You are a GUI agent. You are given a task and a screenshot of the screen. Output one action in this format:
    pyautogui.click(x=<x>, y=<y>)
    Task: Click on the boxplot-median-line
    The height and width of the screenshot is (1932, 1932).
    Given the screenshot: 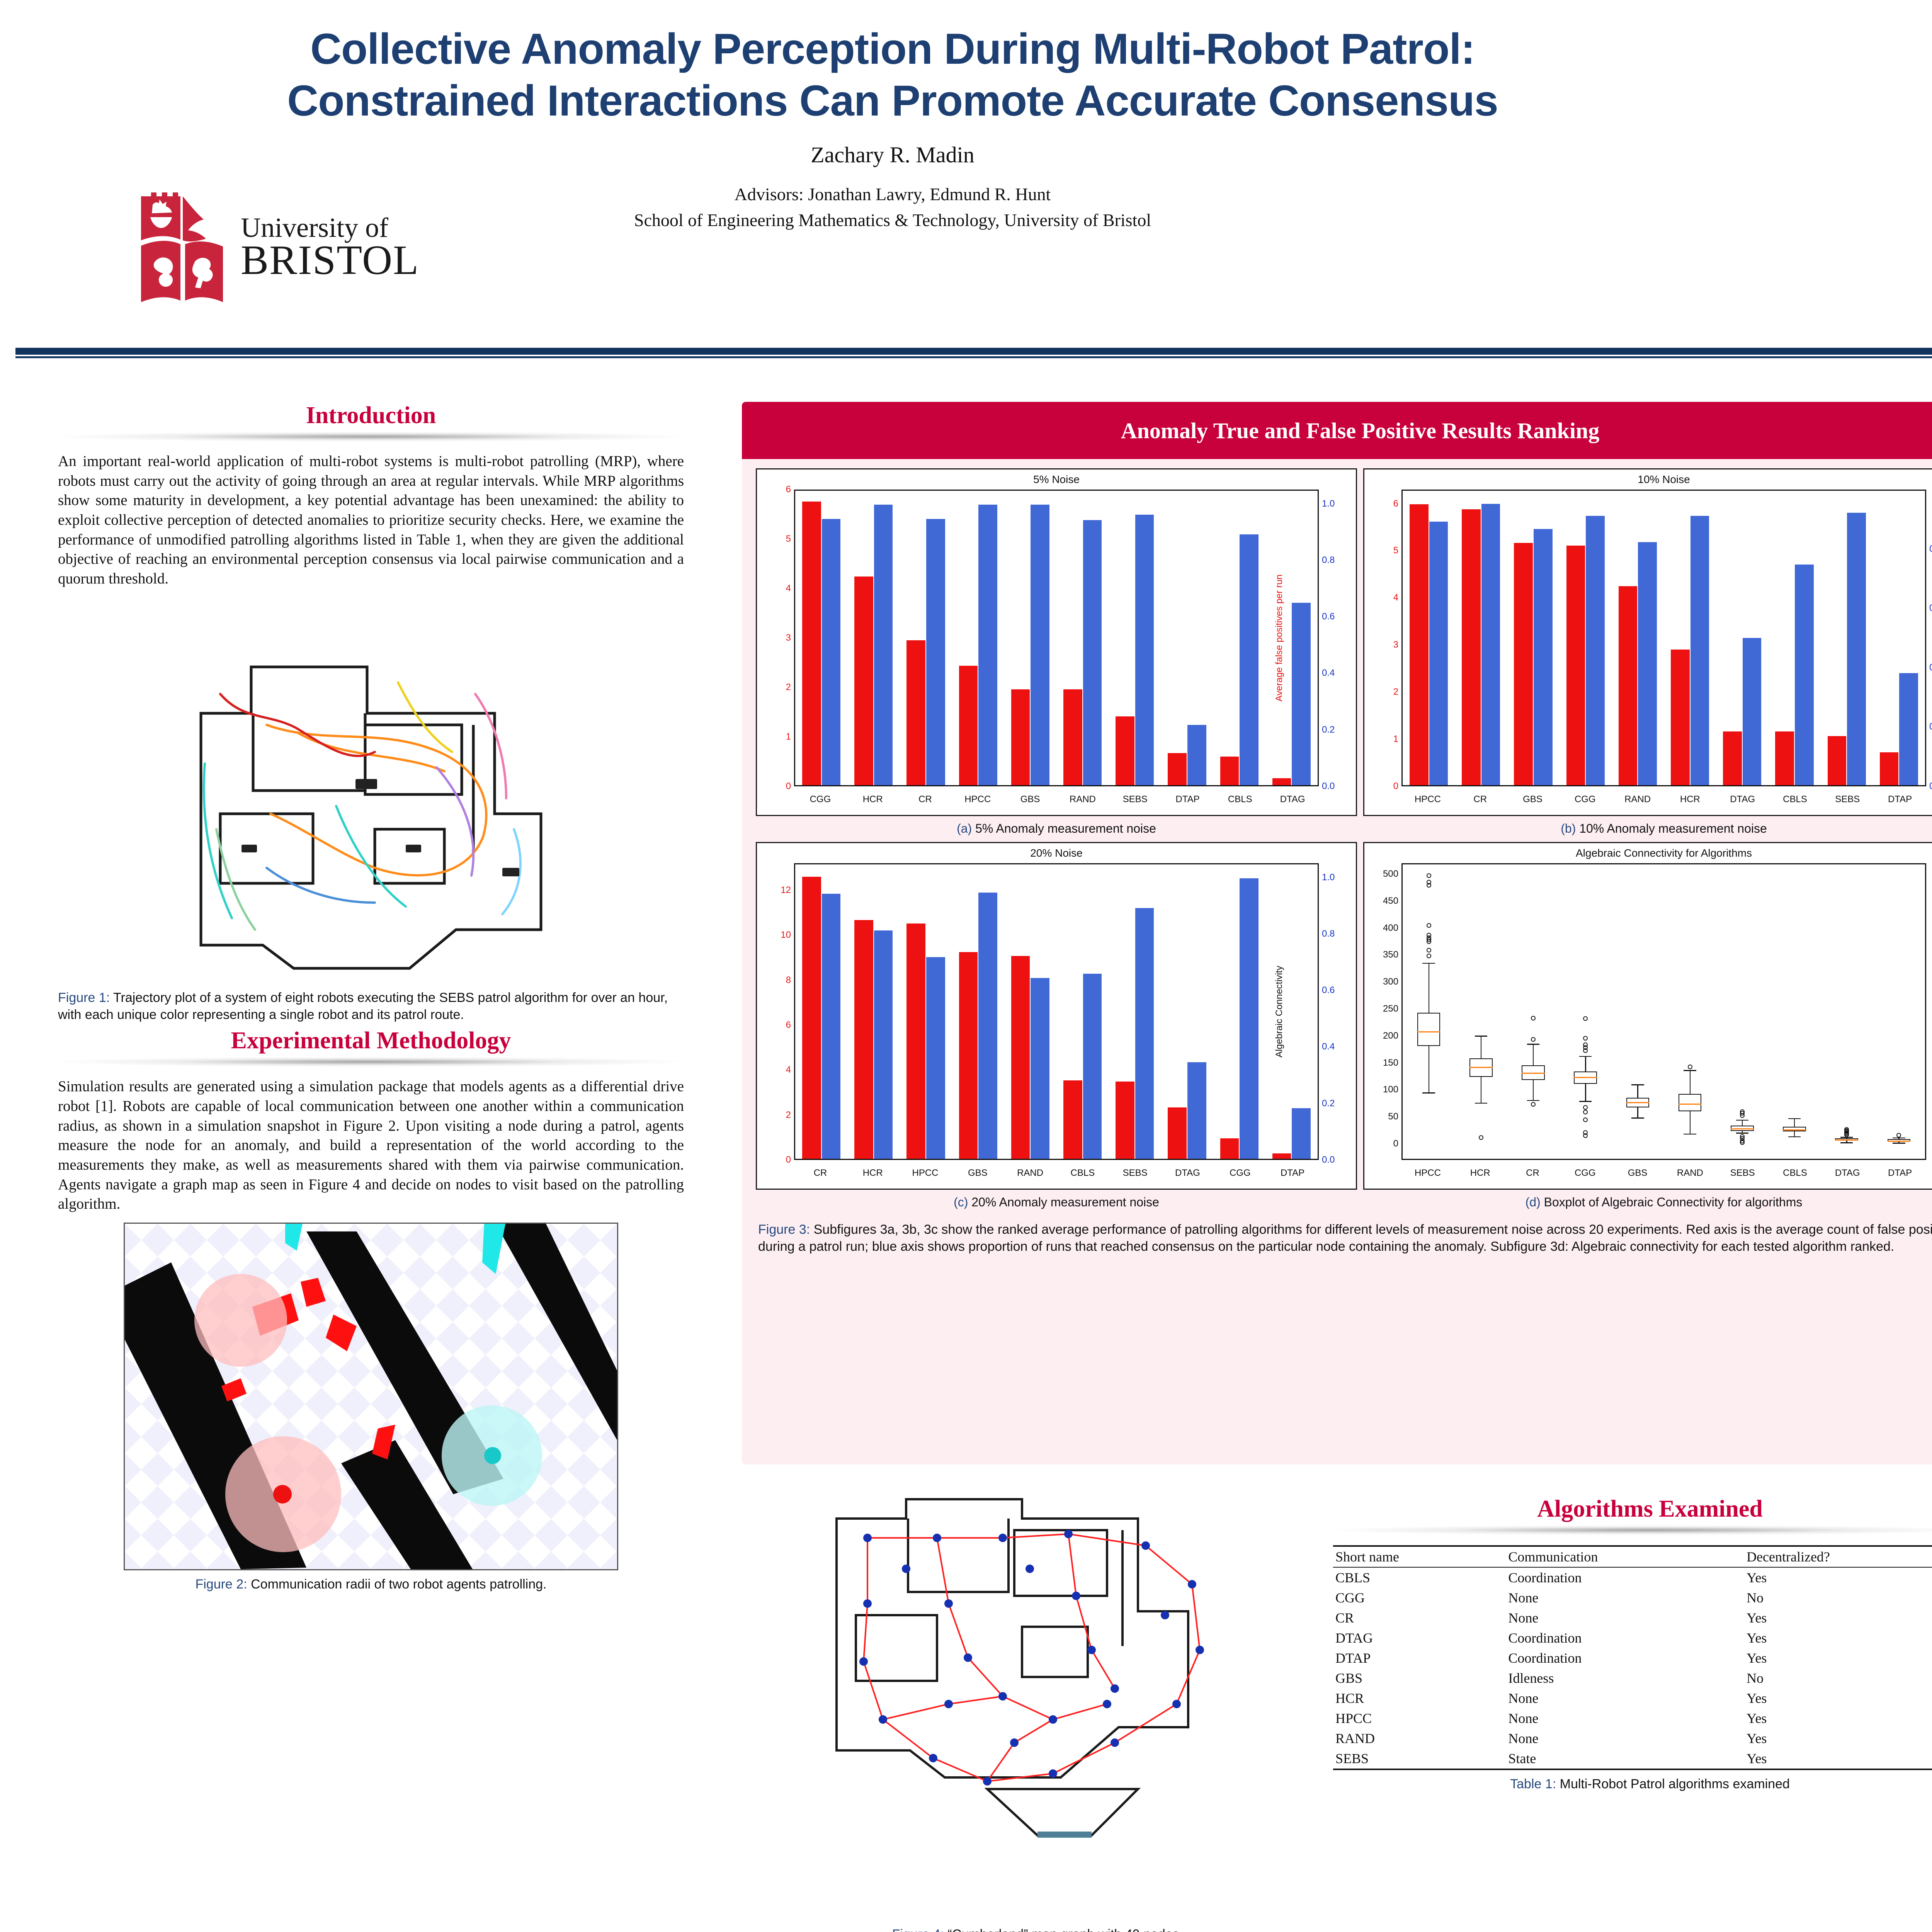 What is the action you would take?
    pyautogui.click(x=1846, y=1140)
    